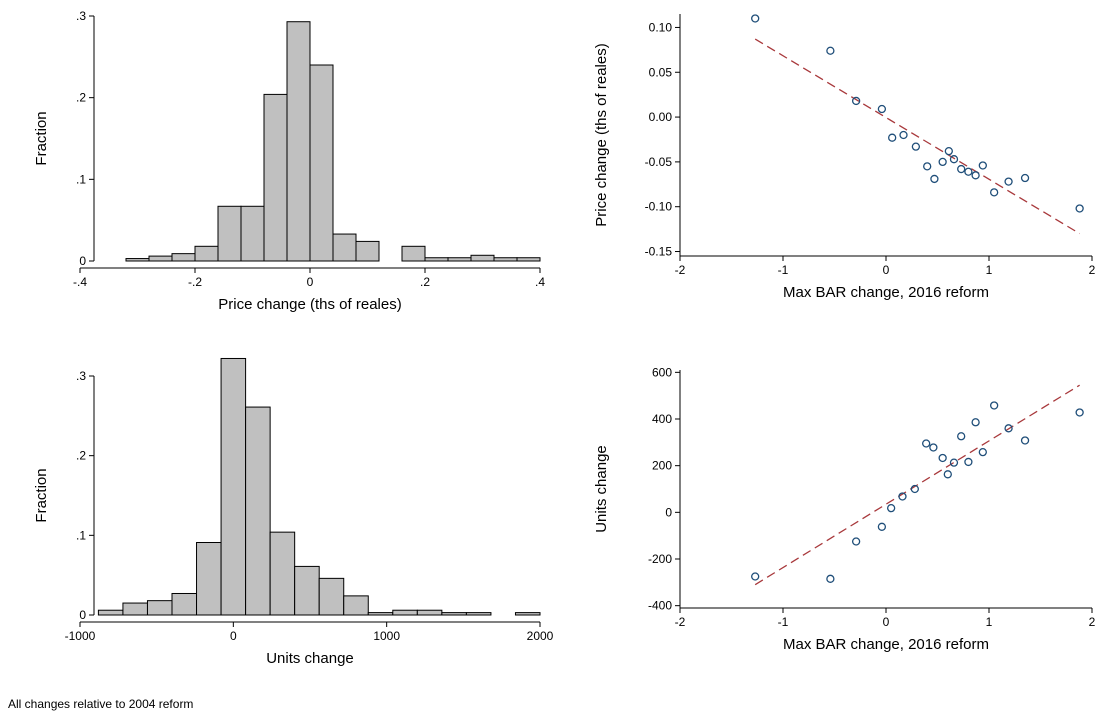 The image size is (1098, 715). What do you see at coordinates (659, 252) in the screenshot?
I see `y-tick-label: -0.15` at bounding box center [659, 252].